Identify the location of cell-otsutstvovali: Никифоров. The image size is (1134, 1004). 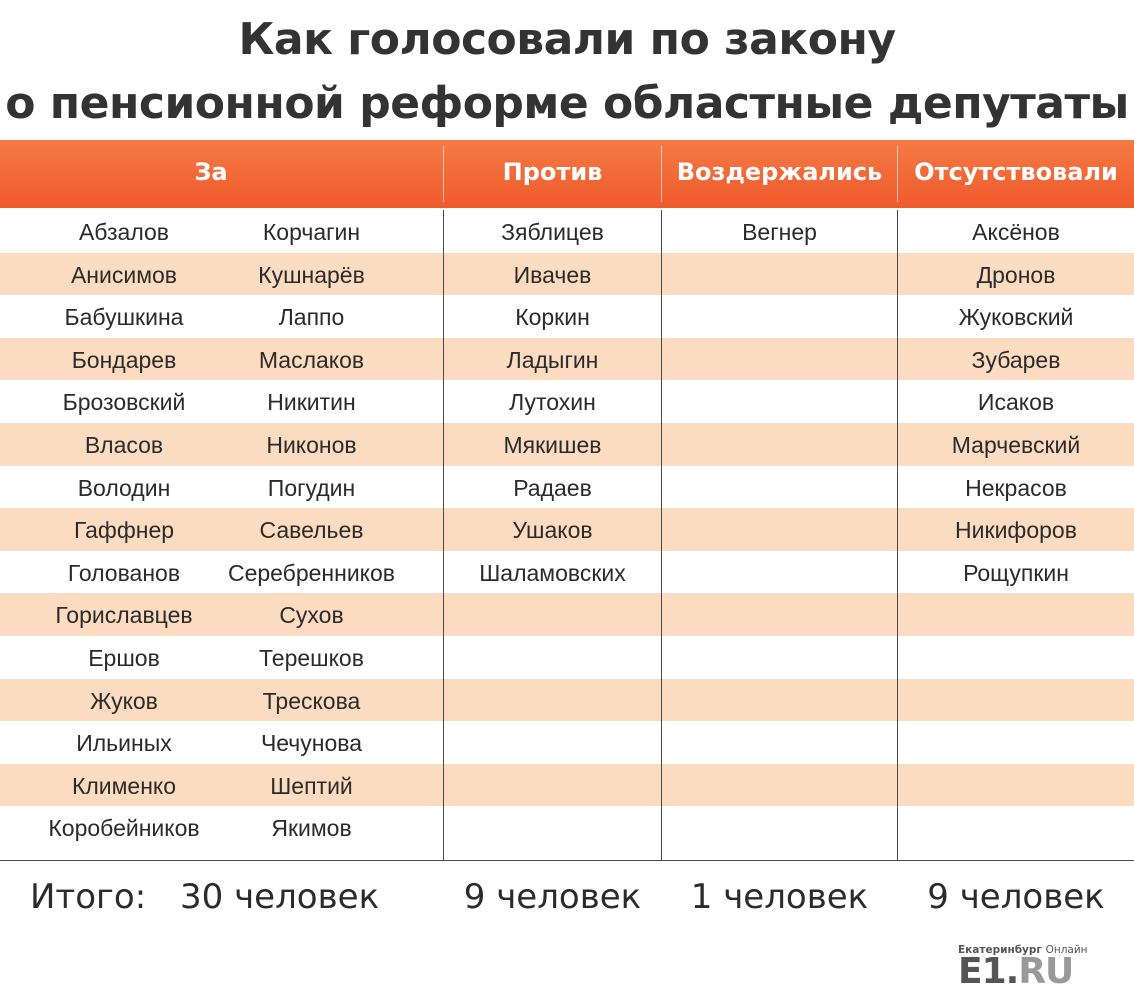
(1016, 530).